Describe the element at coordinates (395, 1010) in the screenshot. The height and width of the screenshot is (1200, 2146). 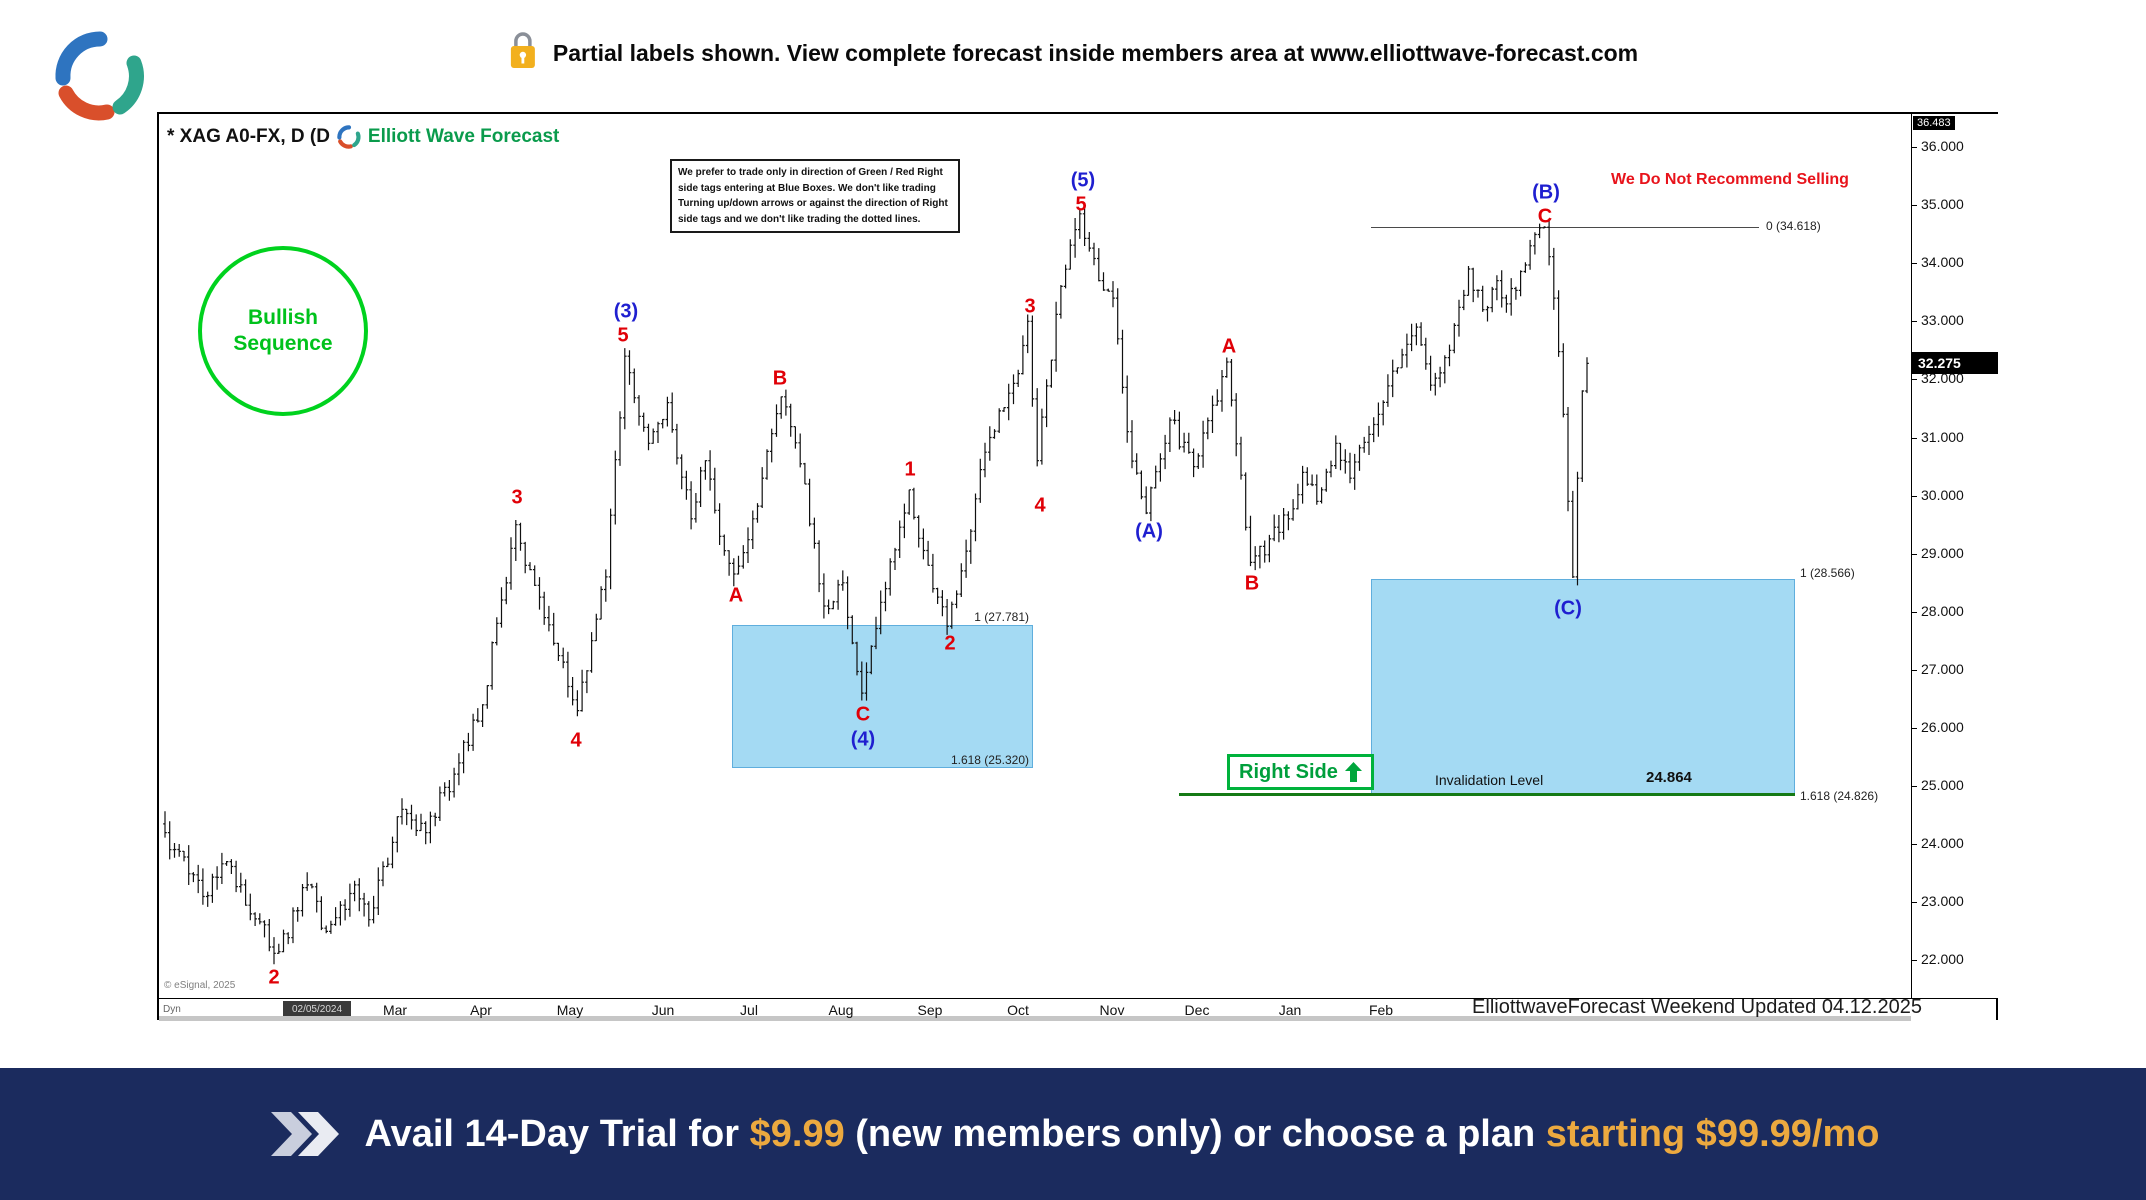
I see `month-label-mar: Mar` at that location.